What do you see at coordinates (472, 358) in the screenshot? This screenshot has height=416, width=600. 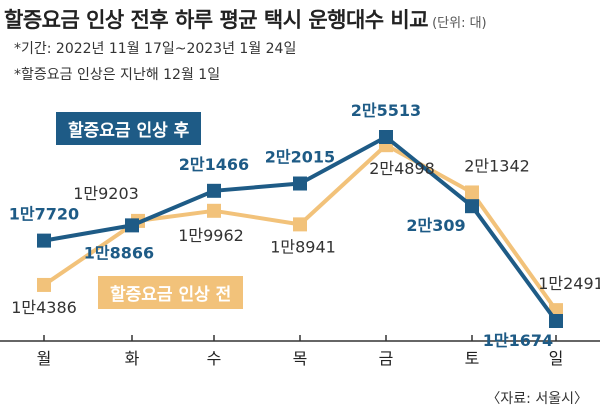 I see `x-tick-label: 토` at bounding box center [472, 358].